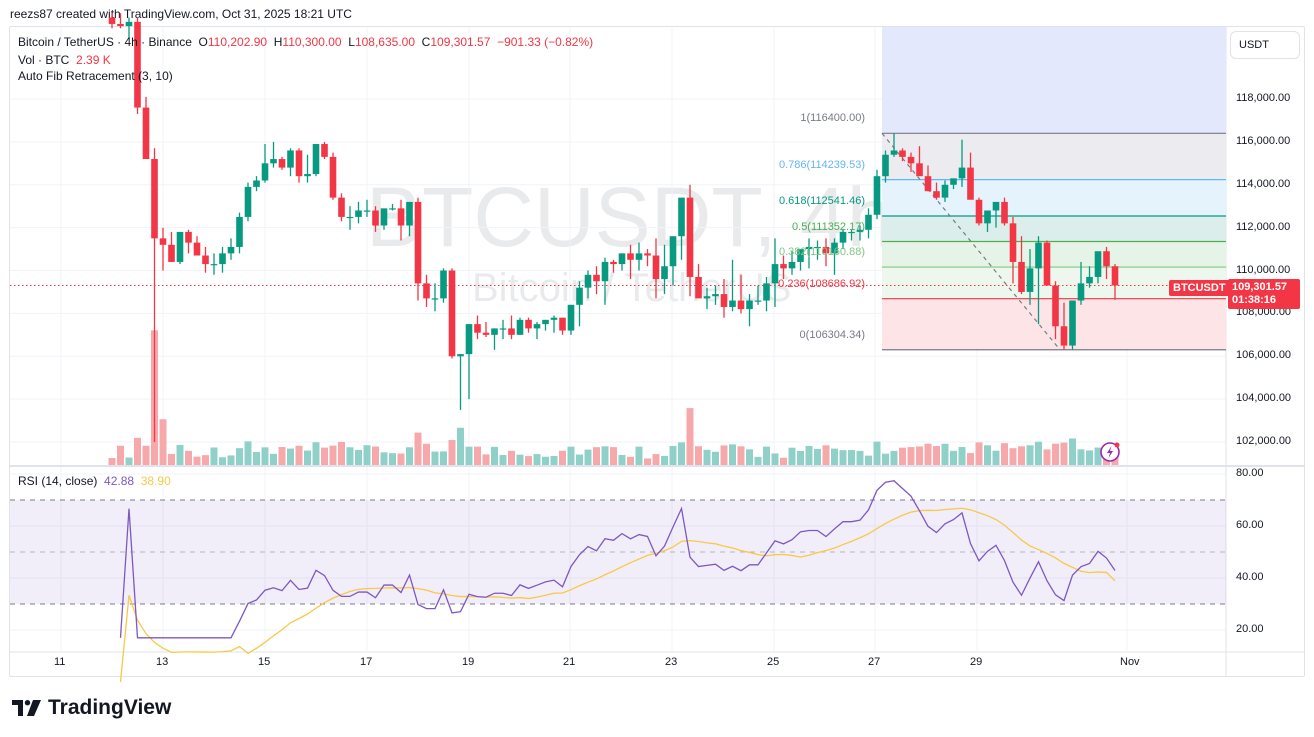 Image resolution: width=1314 pixels, height=737 pixels. I want to click on last-price-tag: 109,301.57 01:38:16, so click(1264, 294).